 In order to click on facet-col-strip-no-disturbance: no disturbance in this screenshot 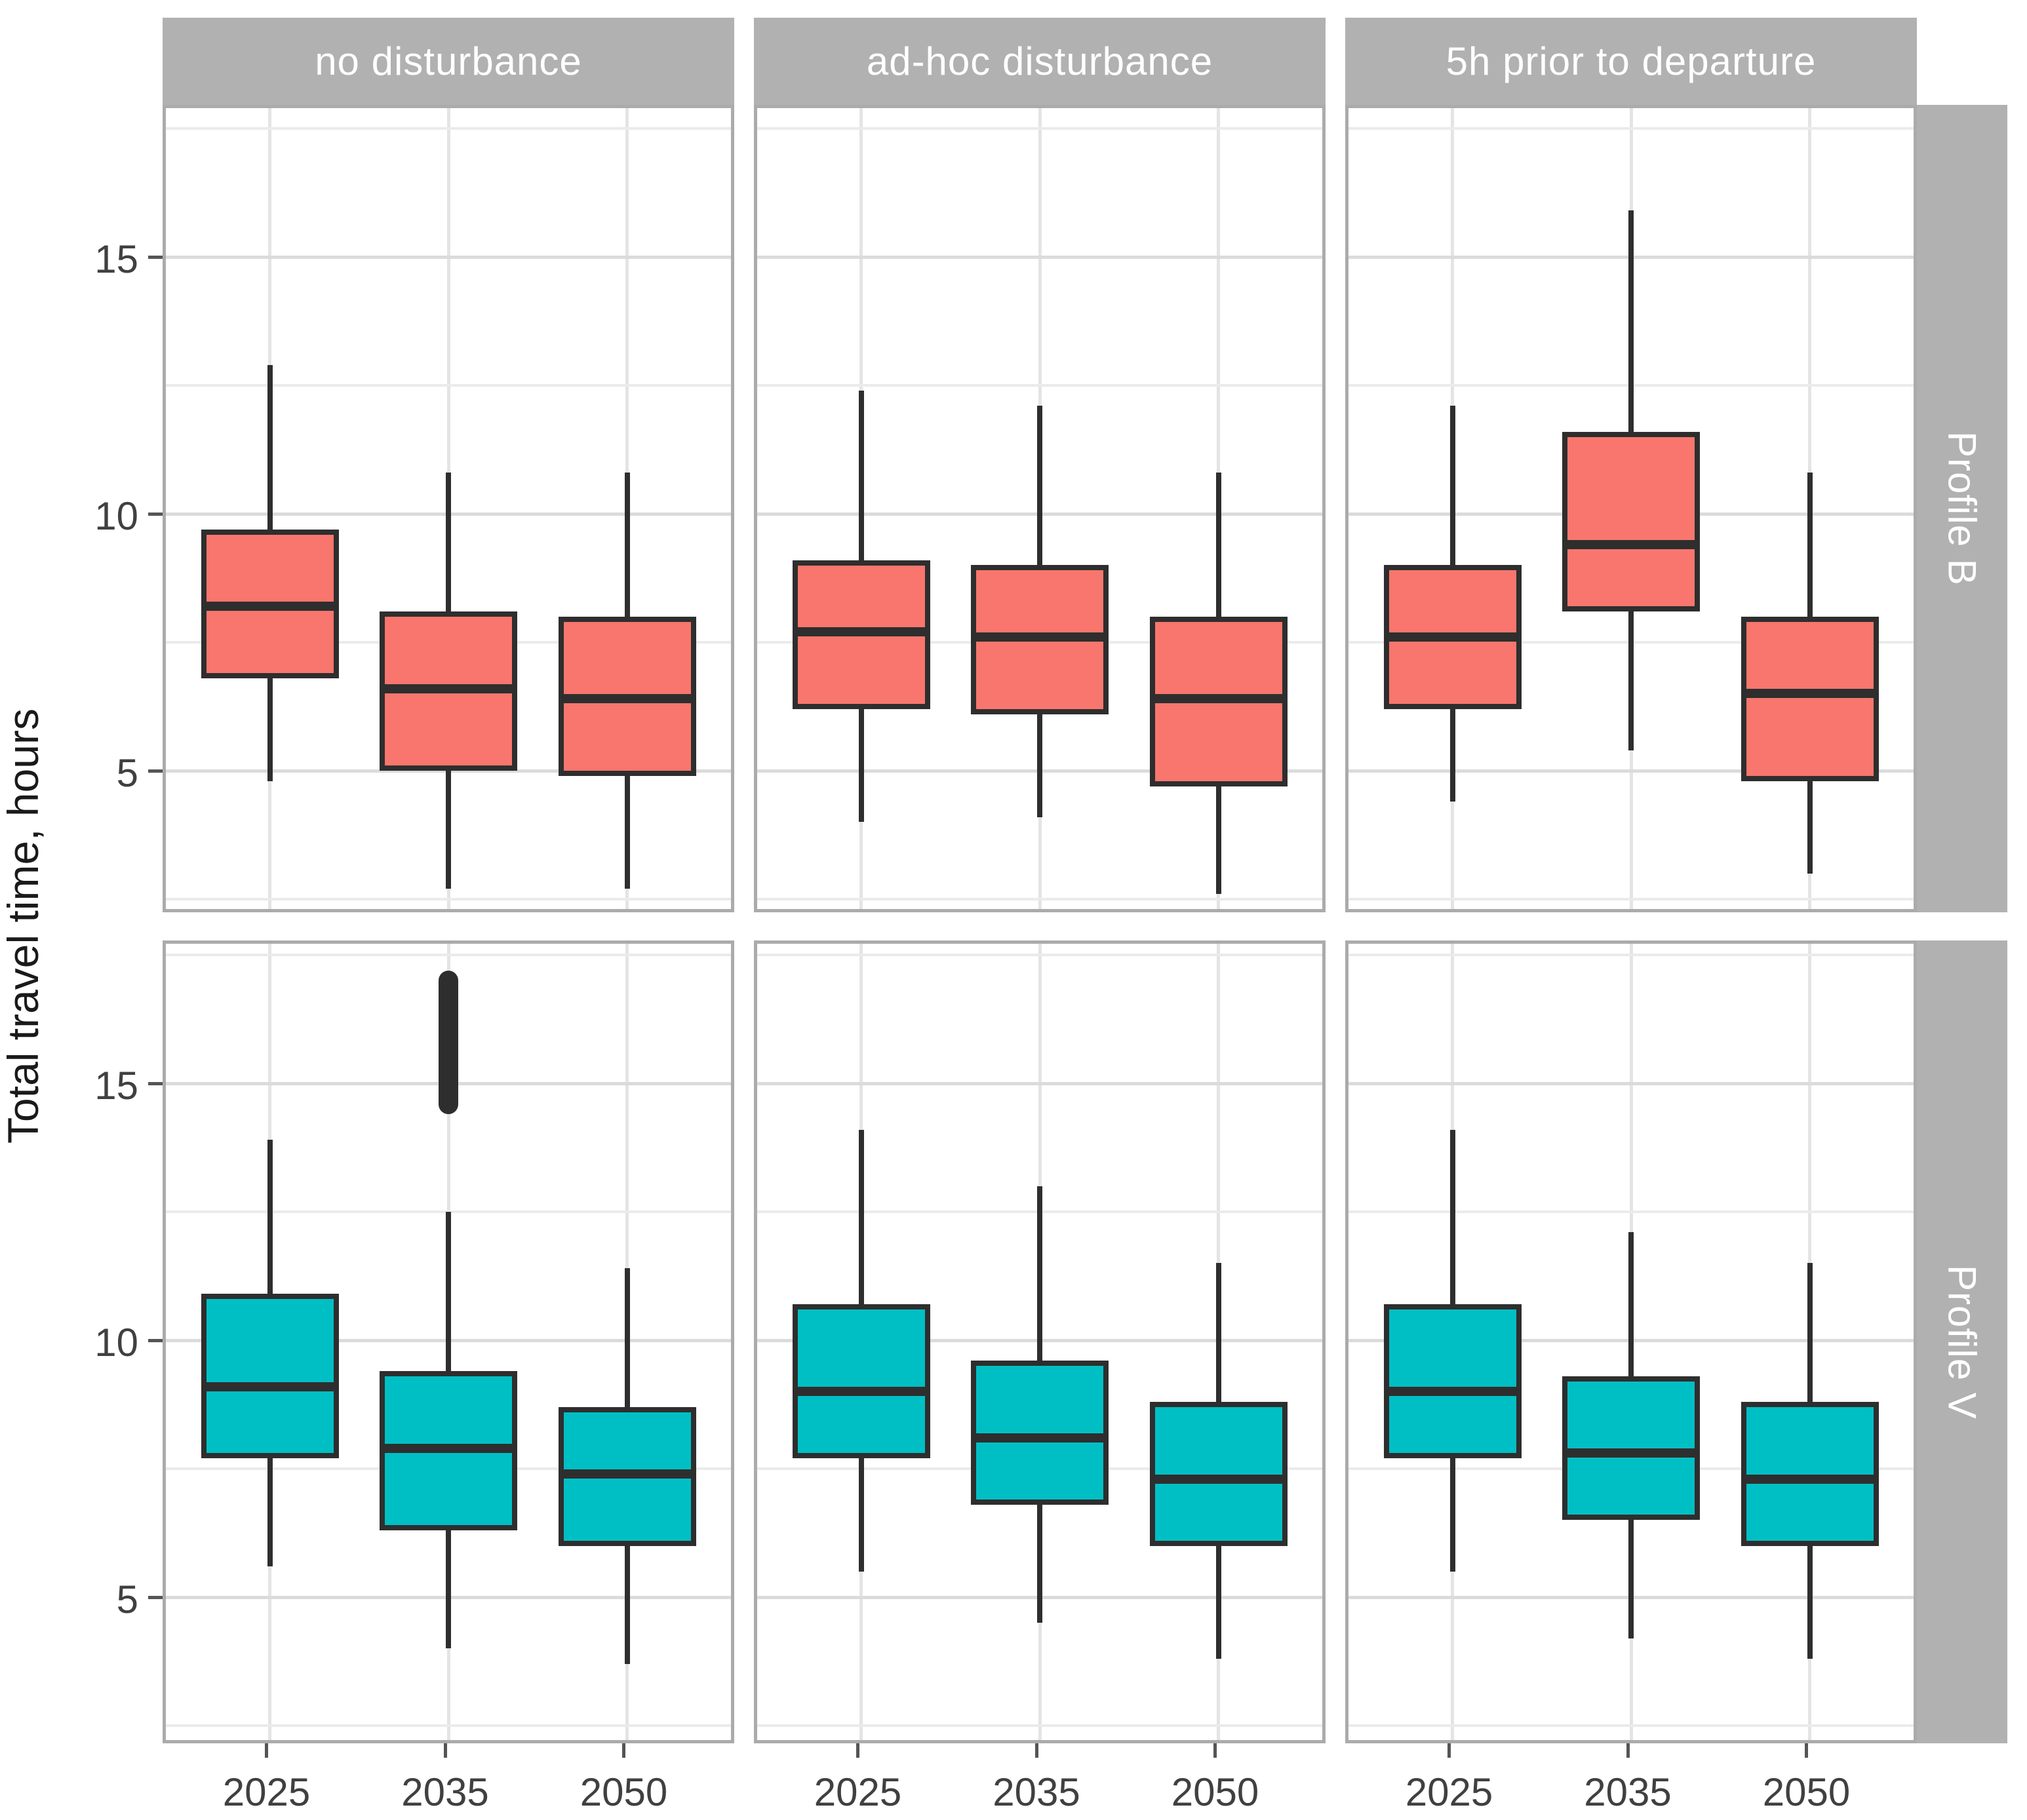, I will do `click(448, 61)`.